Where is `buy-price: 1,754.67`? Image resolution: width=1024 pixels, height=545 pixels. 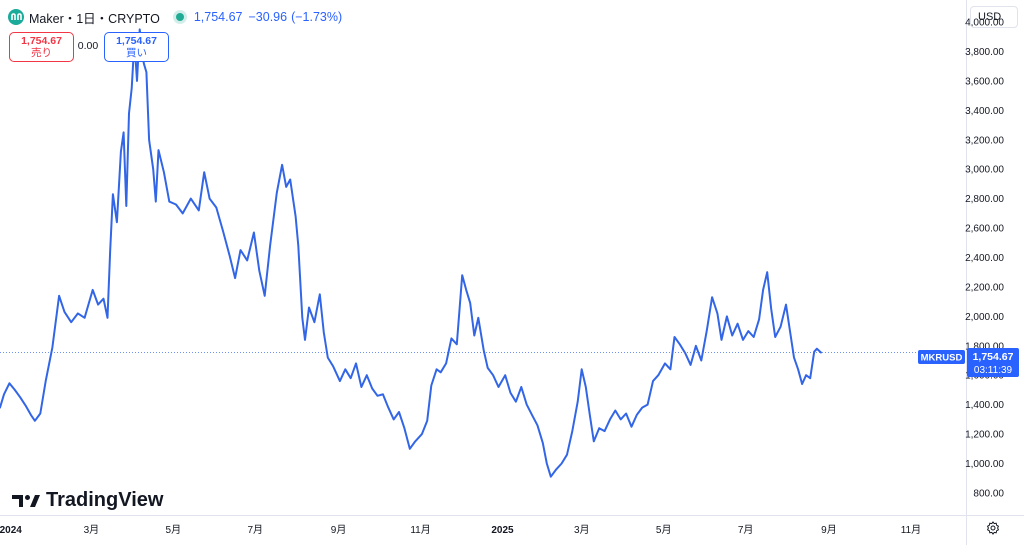 buy-price: 1,754.67 is located at coordinates (136, 41).